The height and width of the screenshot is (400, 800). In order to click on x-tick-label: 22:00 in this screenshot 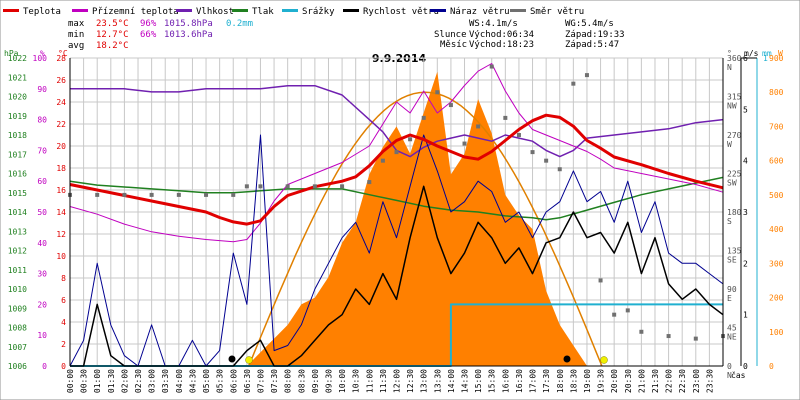, I will do `click(669, 381)`.